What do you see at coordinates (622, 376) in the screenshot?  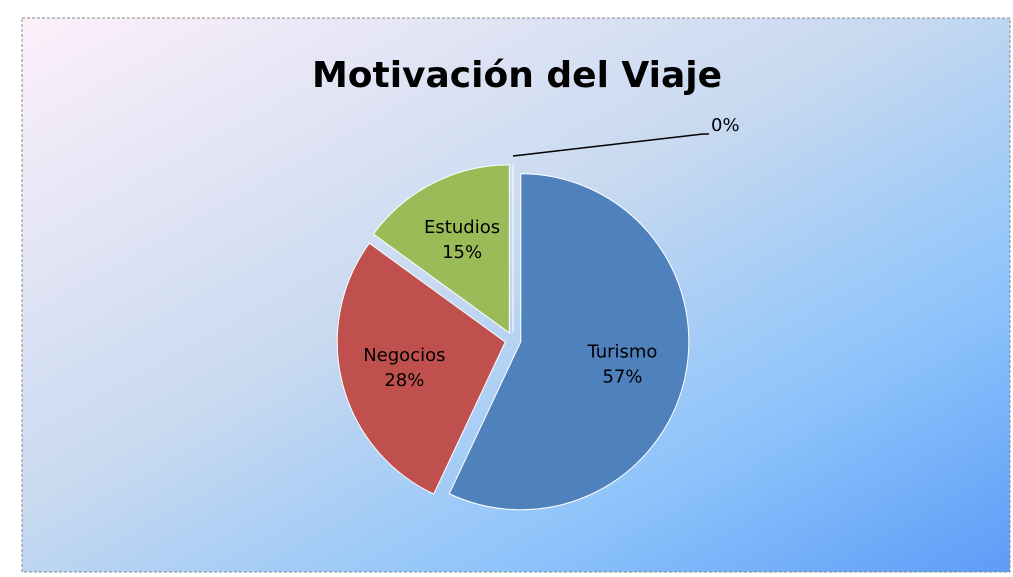 I see `slice-value-label: 57%` at bounding box center [622, 376].